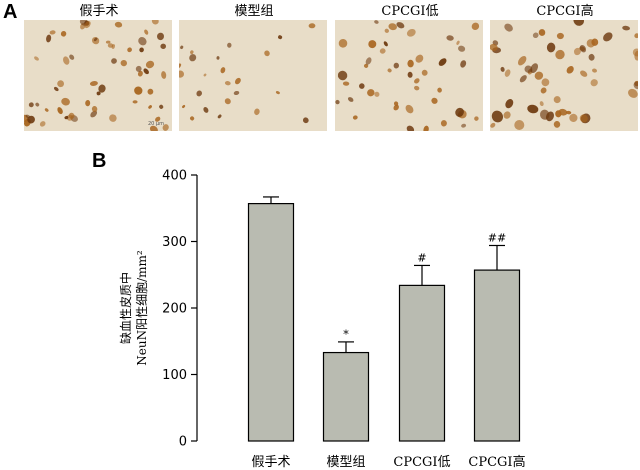  What do you see at coordinates (174, 375) in the screenshot?
I see `y-tick-label: 100` at bounding box center [174, 375].